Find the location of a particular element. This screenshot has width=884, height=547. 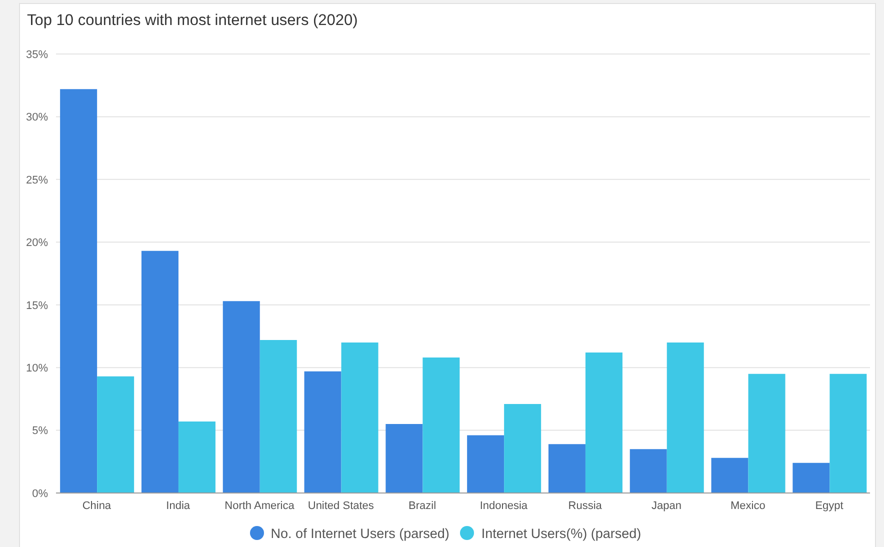

y-tick-label: 10% is located at coordinates (37, 368).